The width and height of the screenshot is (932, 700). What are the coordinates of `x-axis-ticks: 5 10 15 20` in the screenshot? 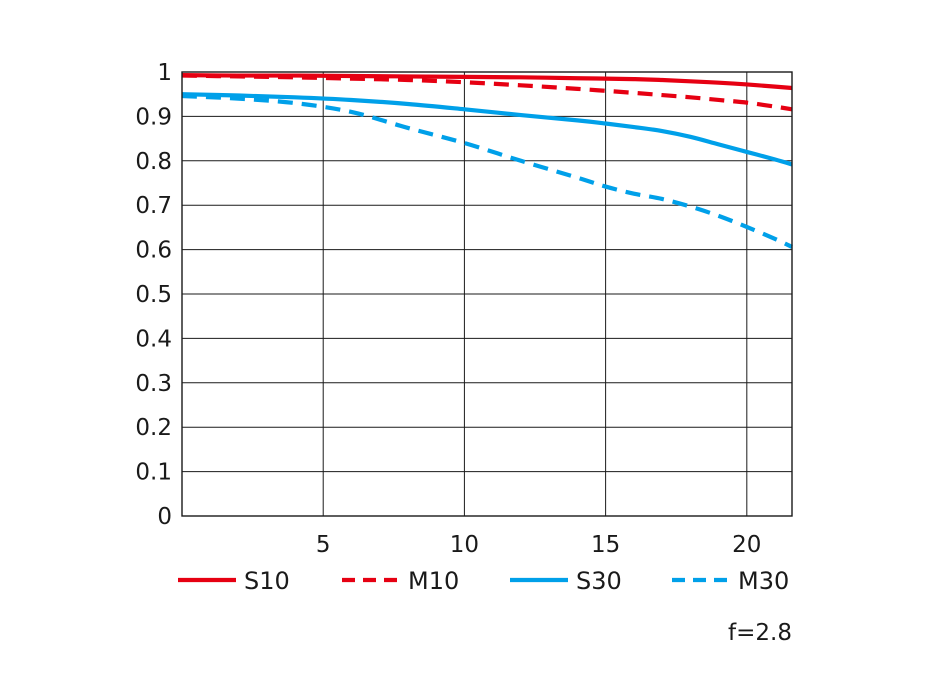 It's located at (539, 545).